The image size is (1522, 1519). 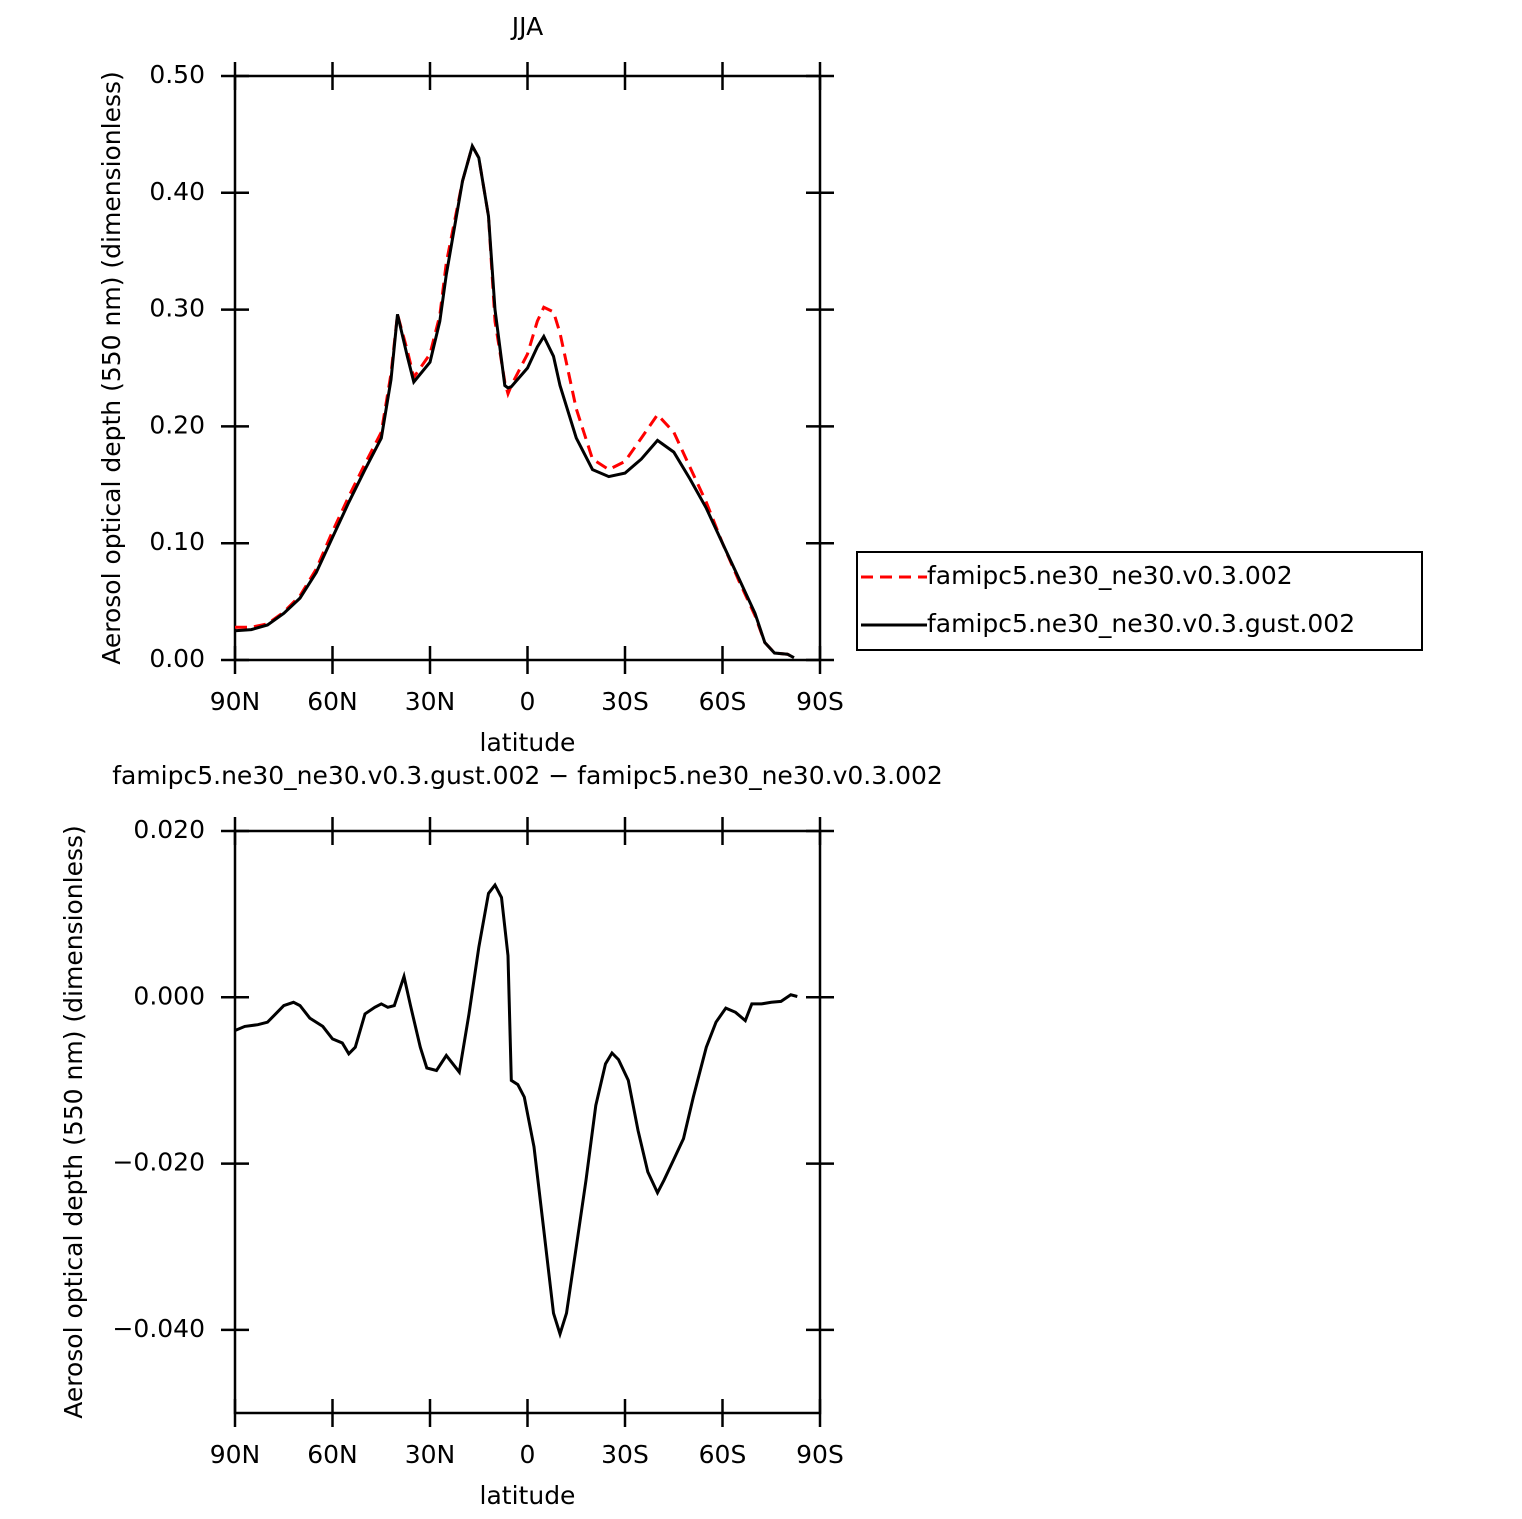 What do you see at coordinates (1139, 601) in the screenshot?
I see `legend-box` at bounding box center [1139, 601].